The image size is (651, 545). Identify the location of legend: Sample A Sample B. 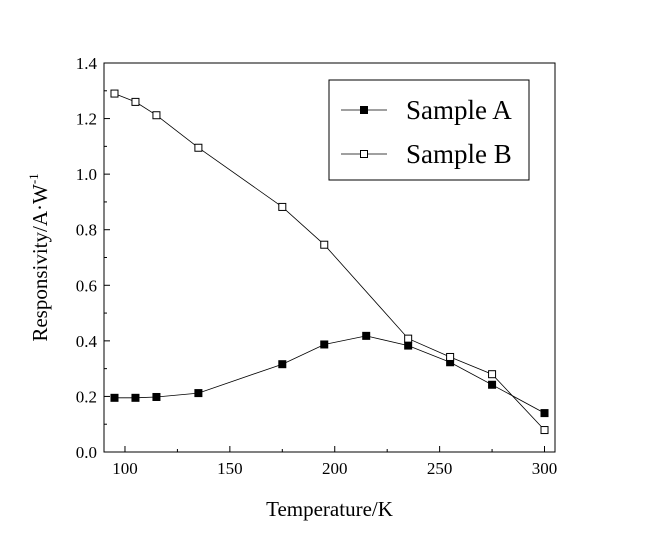
(429, 130).